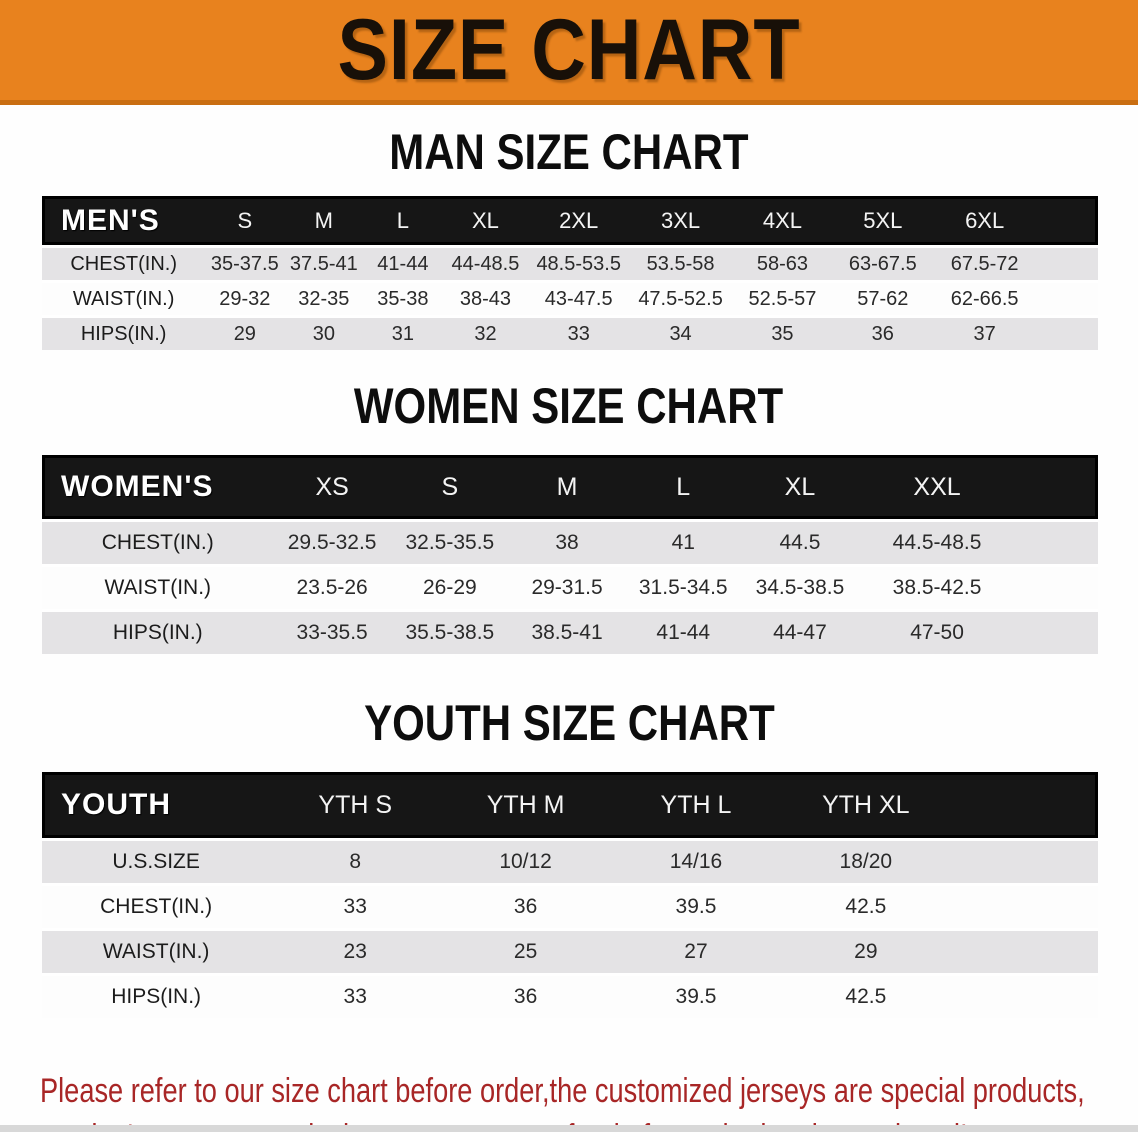 The height and width of the screenshot is (1132, 1138). I want to click on table-row: WAIST(IN.) 23 25 27 29, so click(570, 950).